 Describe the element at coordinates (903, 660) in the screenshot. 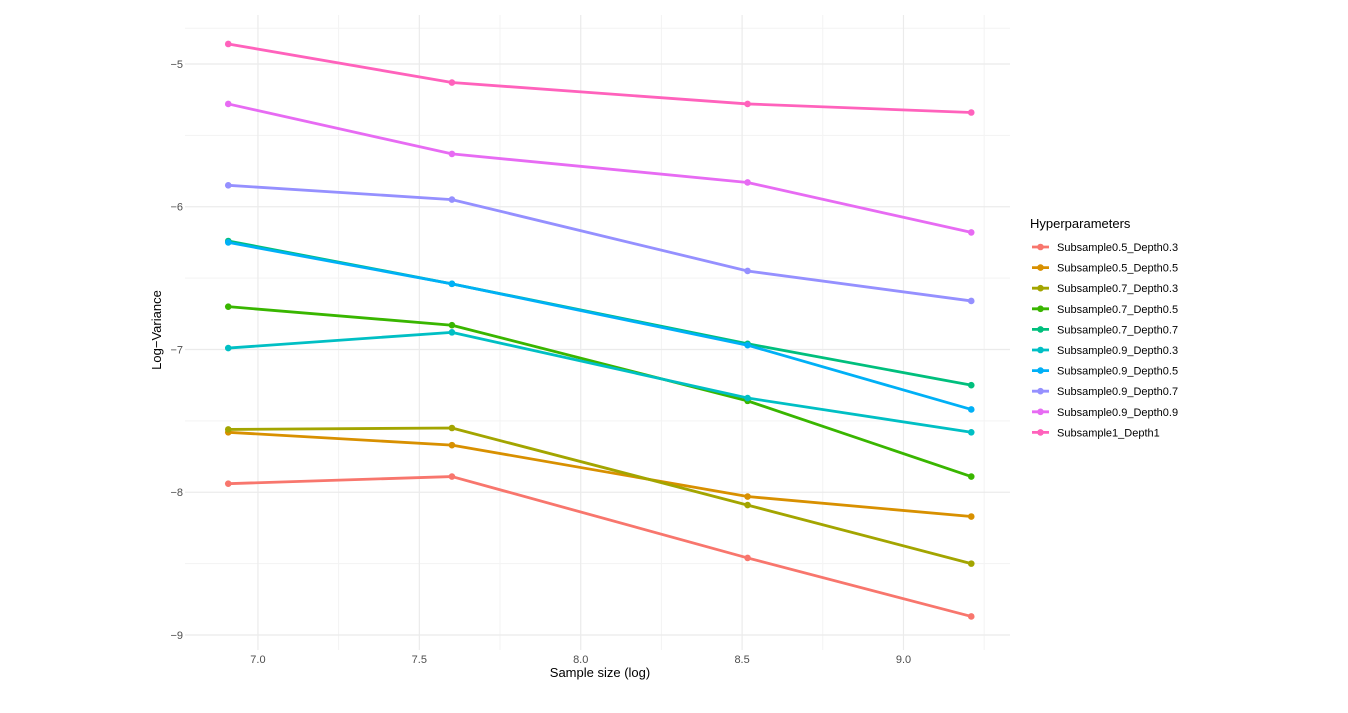

I see `x-tick-label: 9.0` at that location.